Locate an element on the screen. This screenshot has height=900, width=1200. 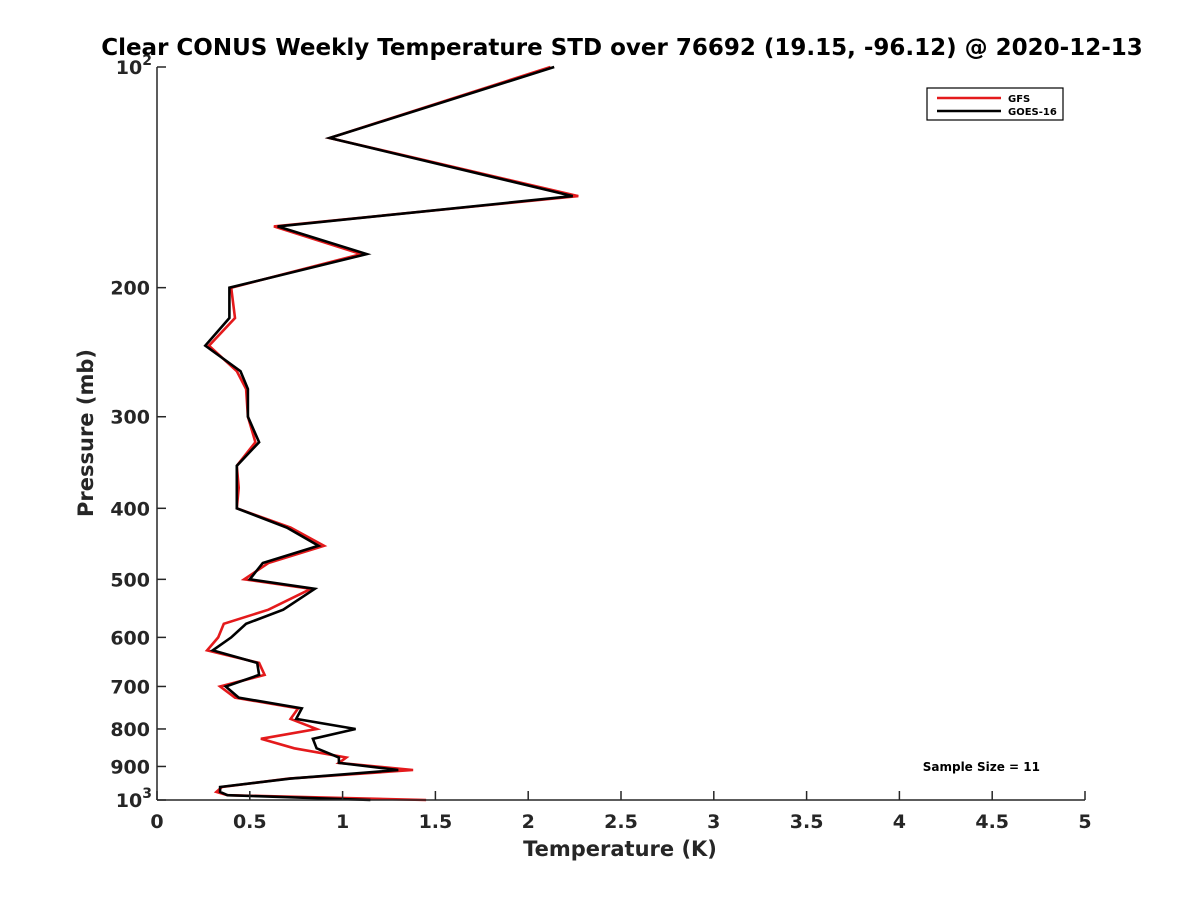
x-axis-label: Temperature (K) is located at coordinates (620, 849).